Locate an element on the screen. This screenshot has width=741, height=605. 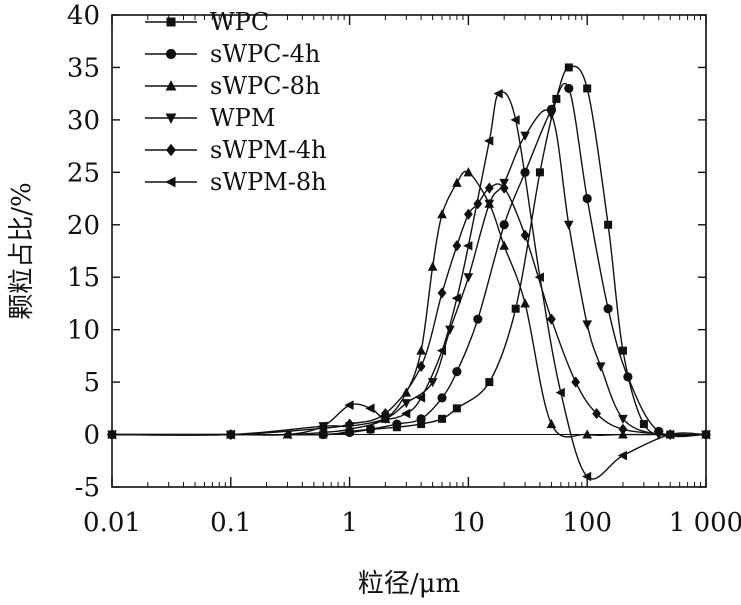
y-tick-label: 40 is located at coordinates (83, 16).